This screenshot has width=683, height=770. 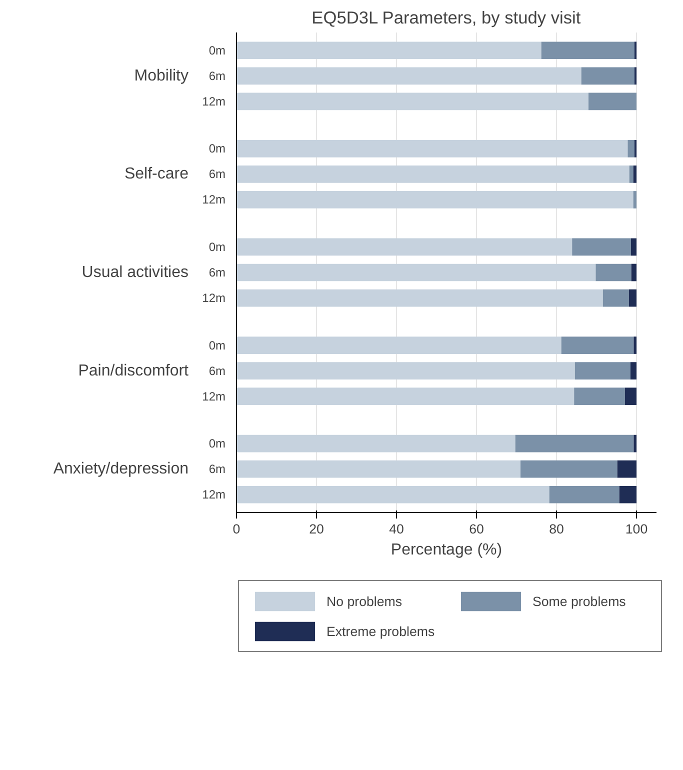 I want to click on x-tick-label: 0, so click(x=236, y=529).